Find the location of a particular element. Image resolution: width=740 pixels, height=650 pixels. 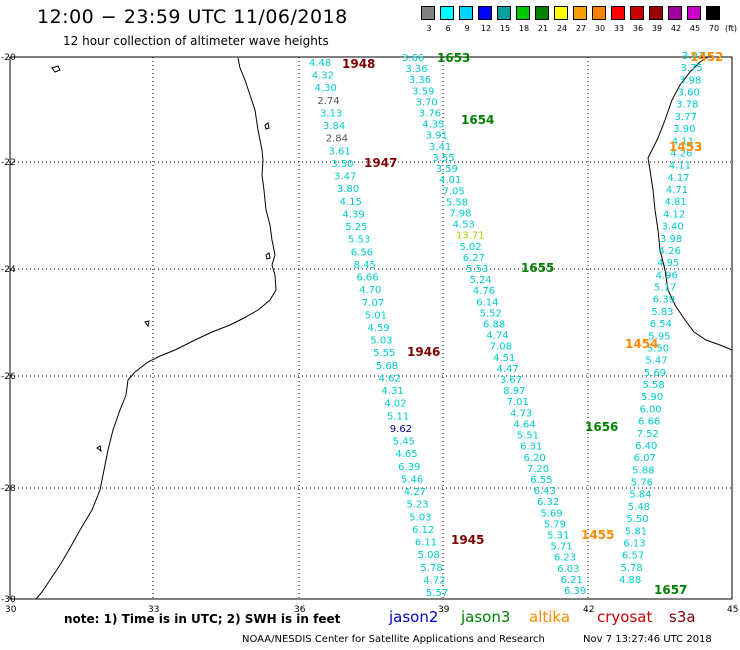

jason3-wave-value: 3.70 is located at coordinates (427, 102).